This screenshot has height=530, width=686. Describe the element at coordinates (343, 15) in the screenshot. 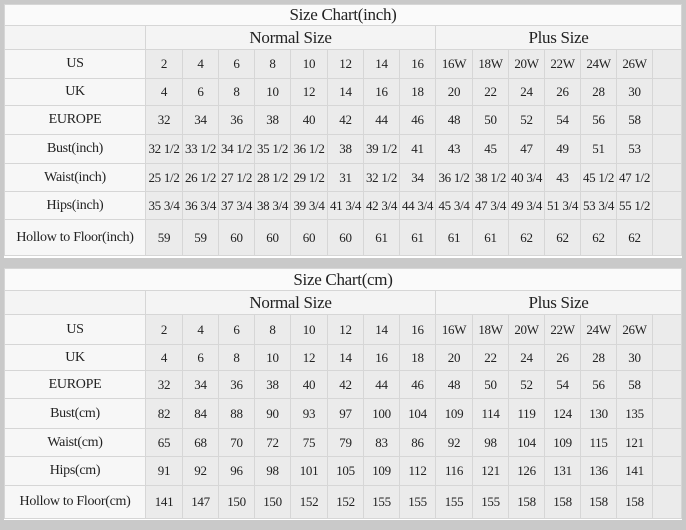

I see `chart-title: Size Chart(inch)` at that location.